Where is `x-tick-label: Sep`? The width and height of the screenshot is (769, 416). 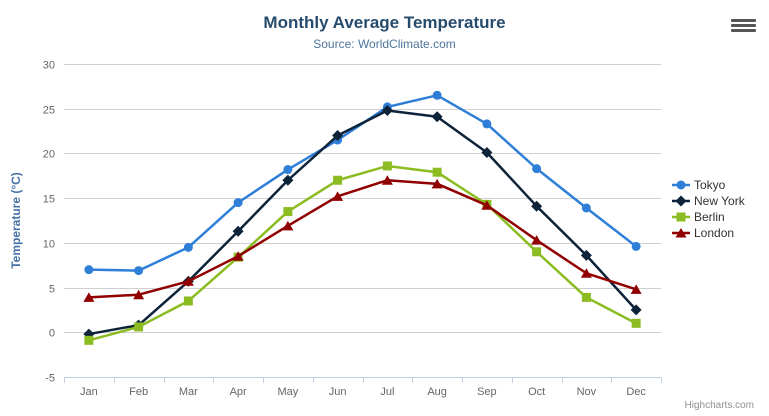
x-tick-label: Sep is located at coordinates (487, 392).